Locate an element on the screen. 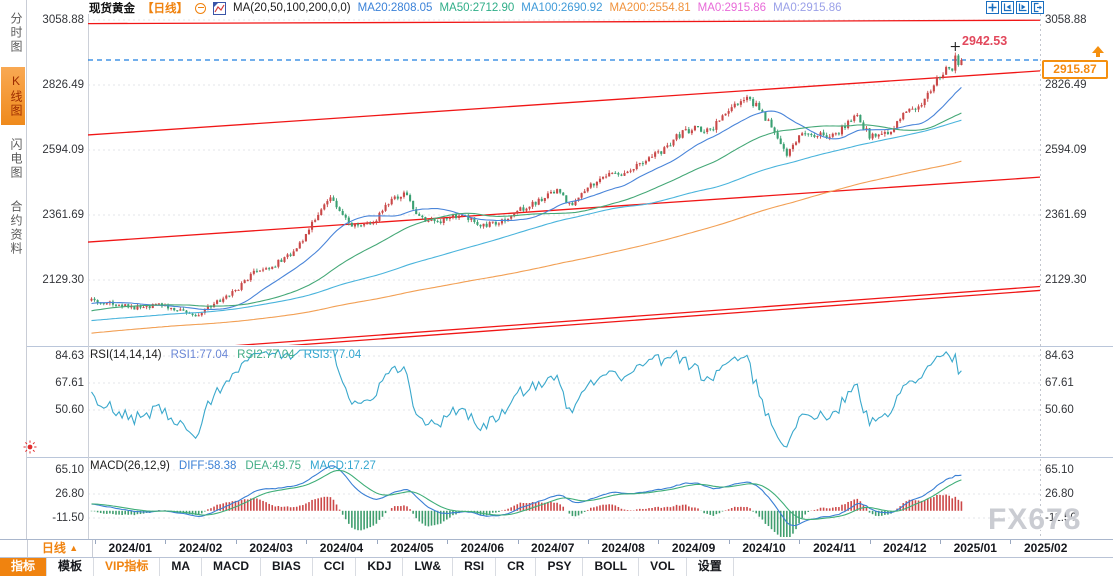 The image size is (1113, 576). indicator-ma: MA is located at coordinates (181, 567).